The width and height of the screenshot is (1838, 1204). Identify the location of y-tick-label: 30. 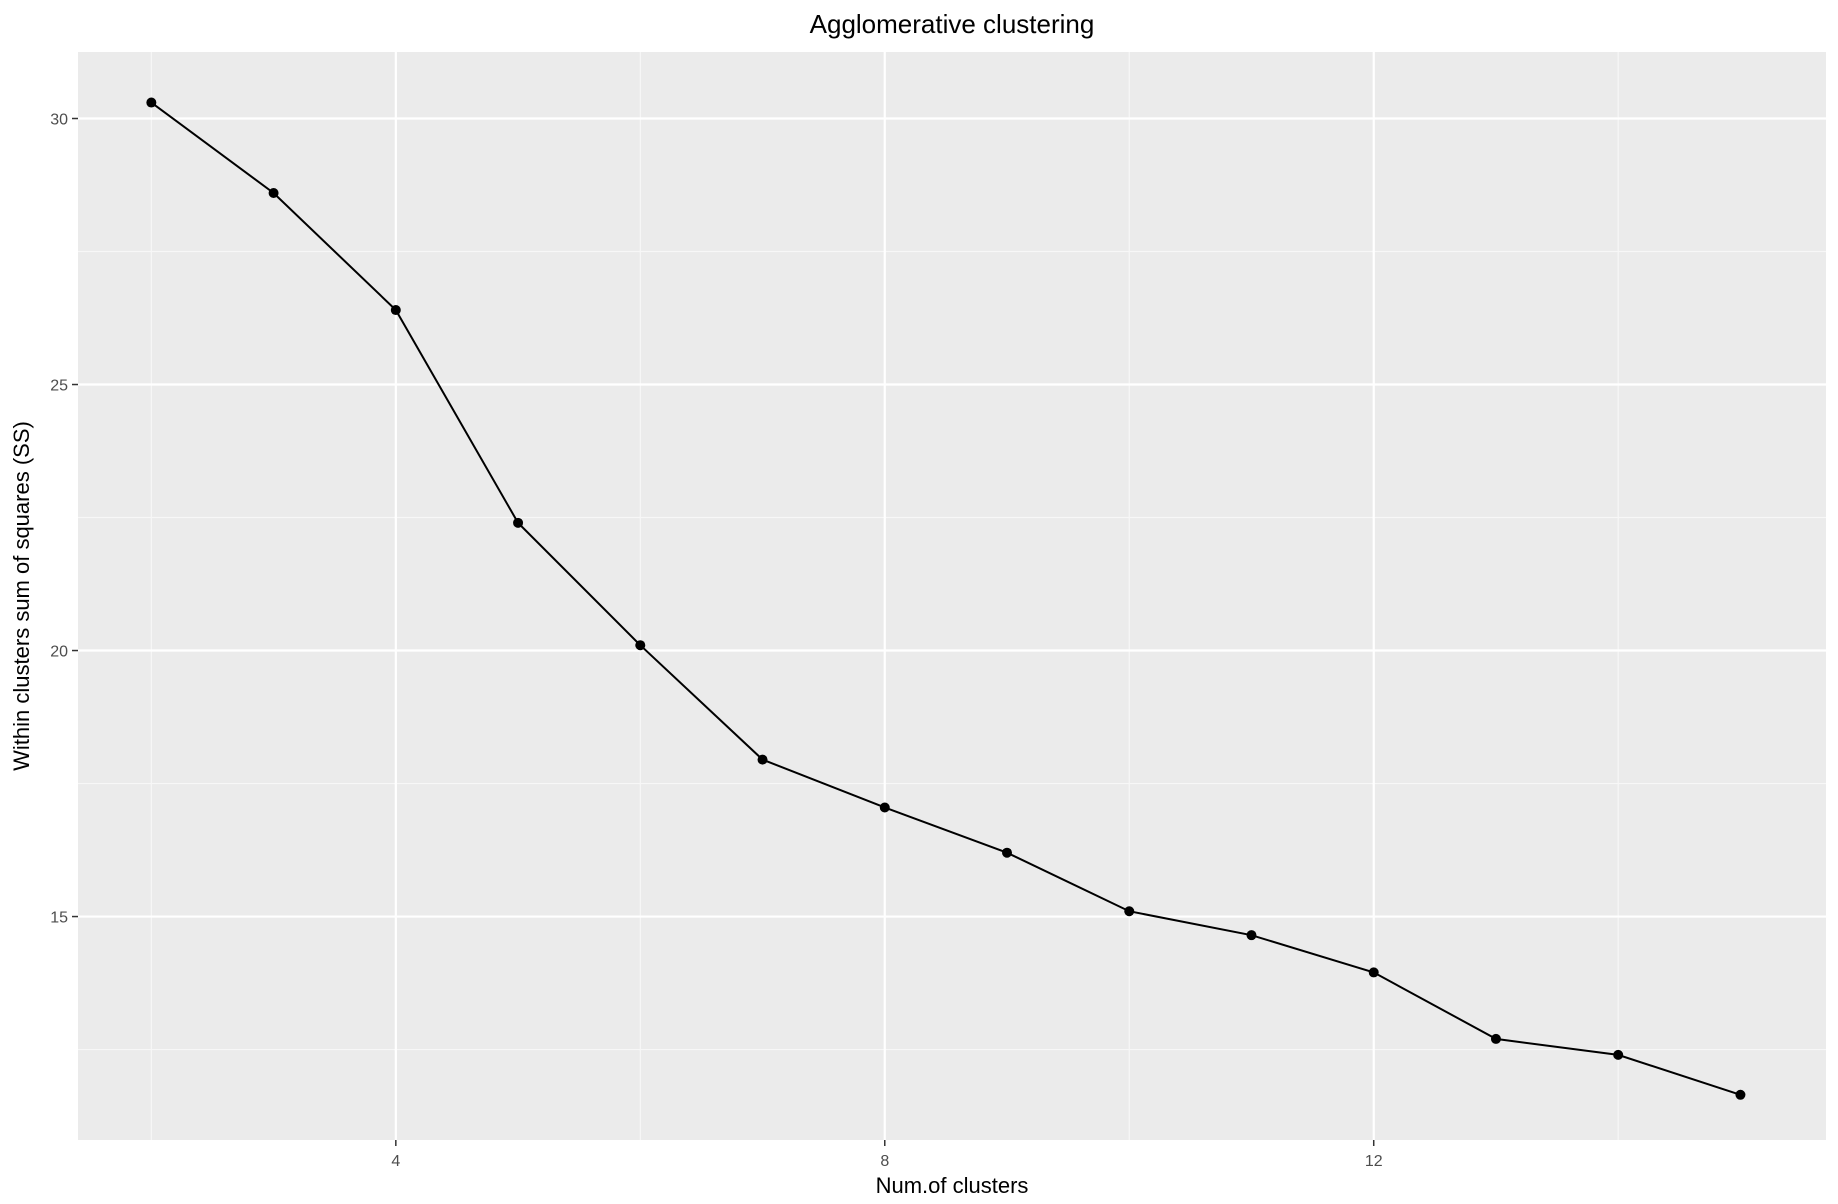
(59, 120).